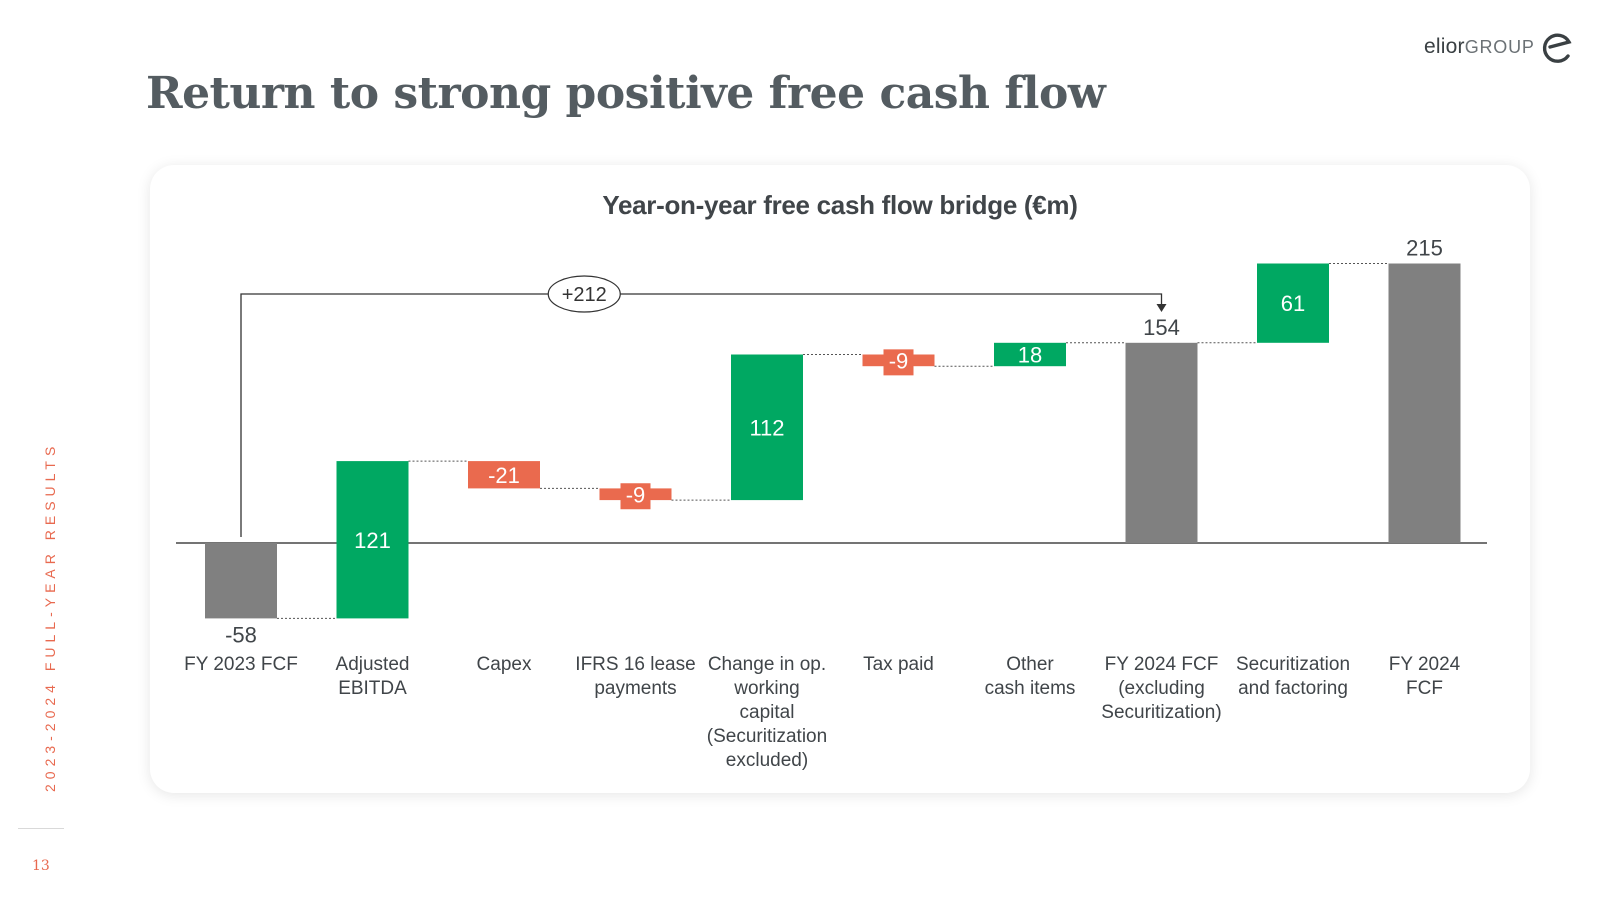  Describe the element at coordinates (1162, 664) in the screenshot. I see `category-label: FY 2024 FCF` at that location.